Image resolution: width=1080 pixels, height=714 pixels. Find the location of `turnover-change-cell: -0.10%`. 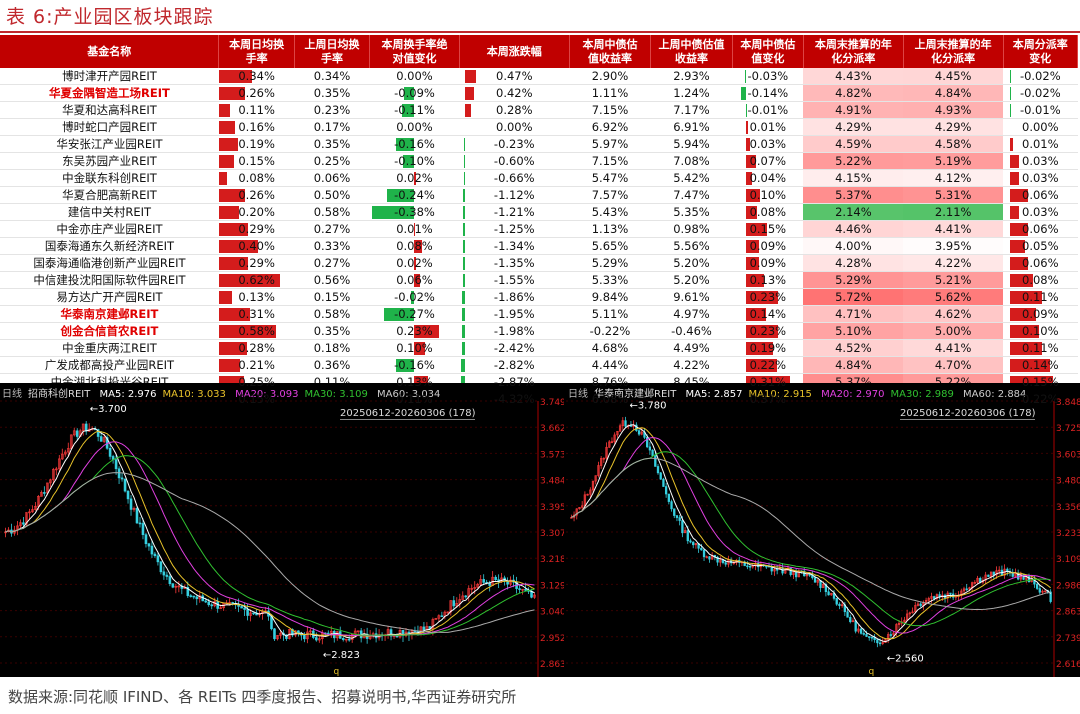

turnover-change-cell: -0.10% is located at coordinates (414, 161).